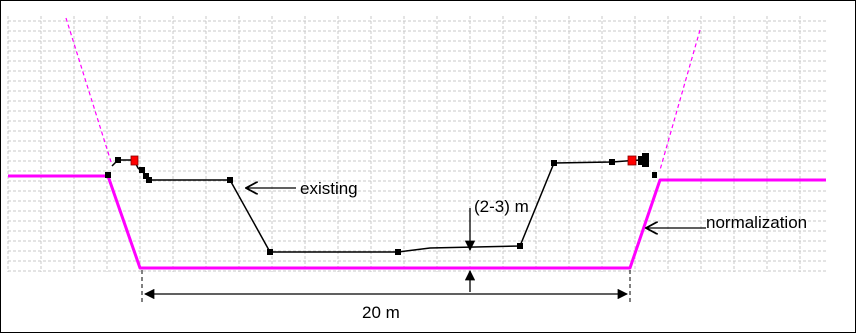  I want to click on normalization-label: normalization, so click(756, 222).